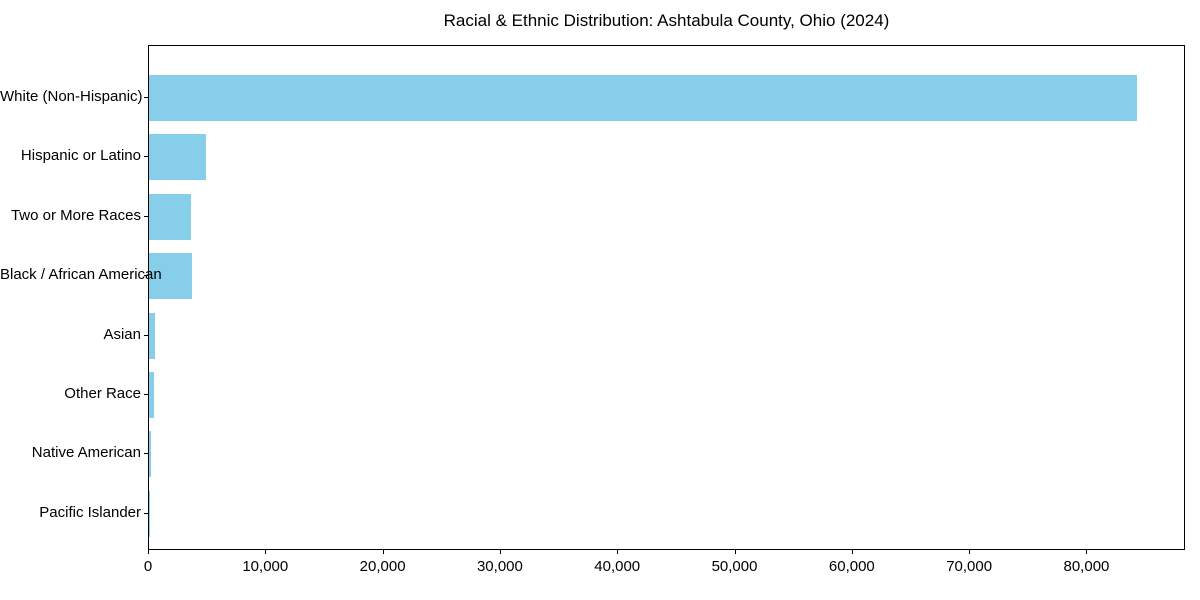 The image size is (1200, 600). What do you see at coordinates (617, 566) in the screenshot?
I see `x-axis-tick-label: 40,000` at bounding box center [617, 566].